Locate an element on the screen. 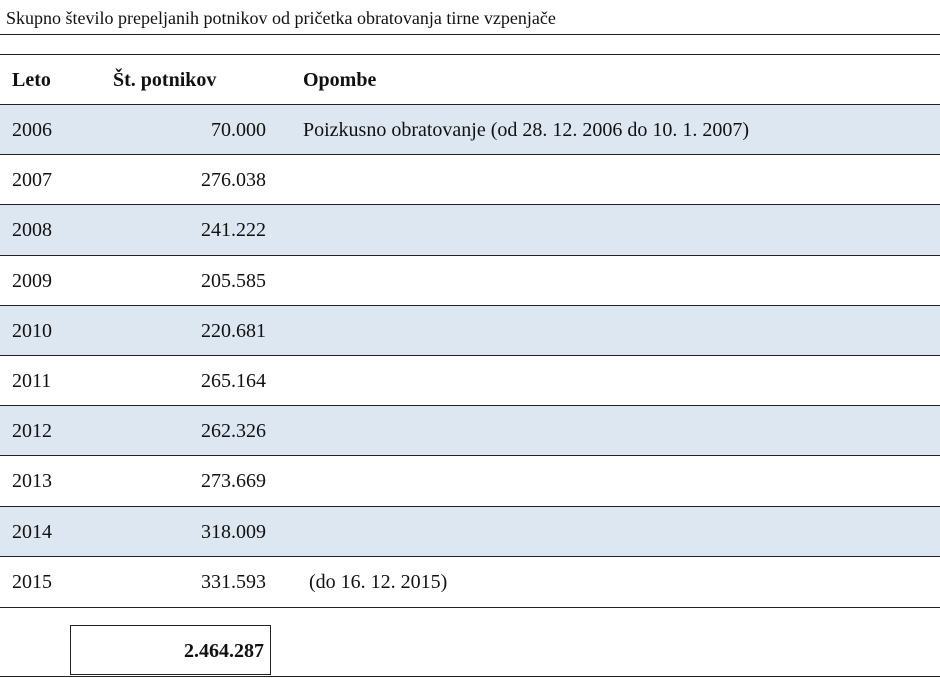  table-row: 2008 241.222 is located at coordinates (470, 230).